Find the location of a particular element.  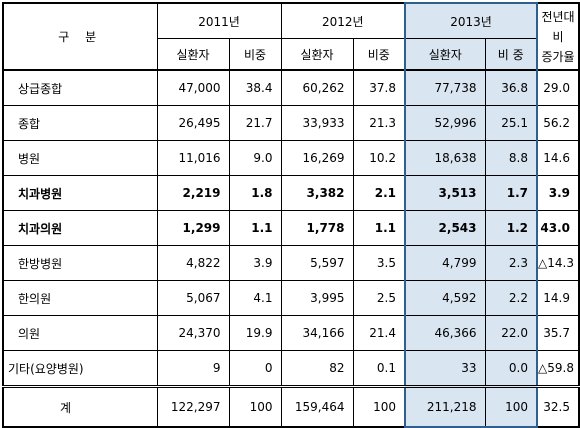

cell-amount-2013: 18,638 is located at coordinates (445, 158).